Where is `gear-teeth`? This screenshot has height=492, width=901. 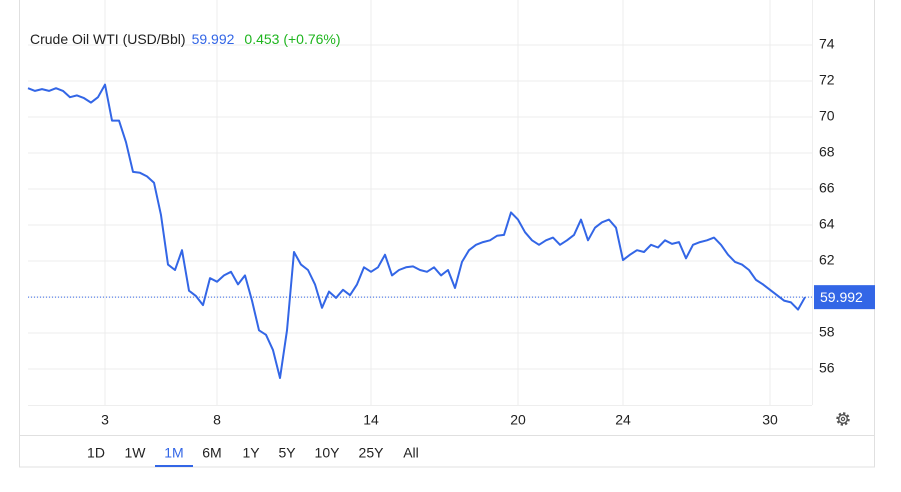
gear-teeth is located at coordinates (843, 419).